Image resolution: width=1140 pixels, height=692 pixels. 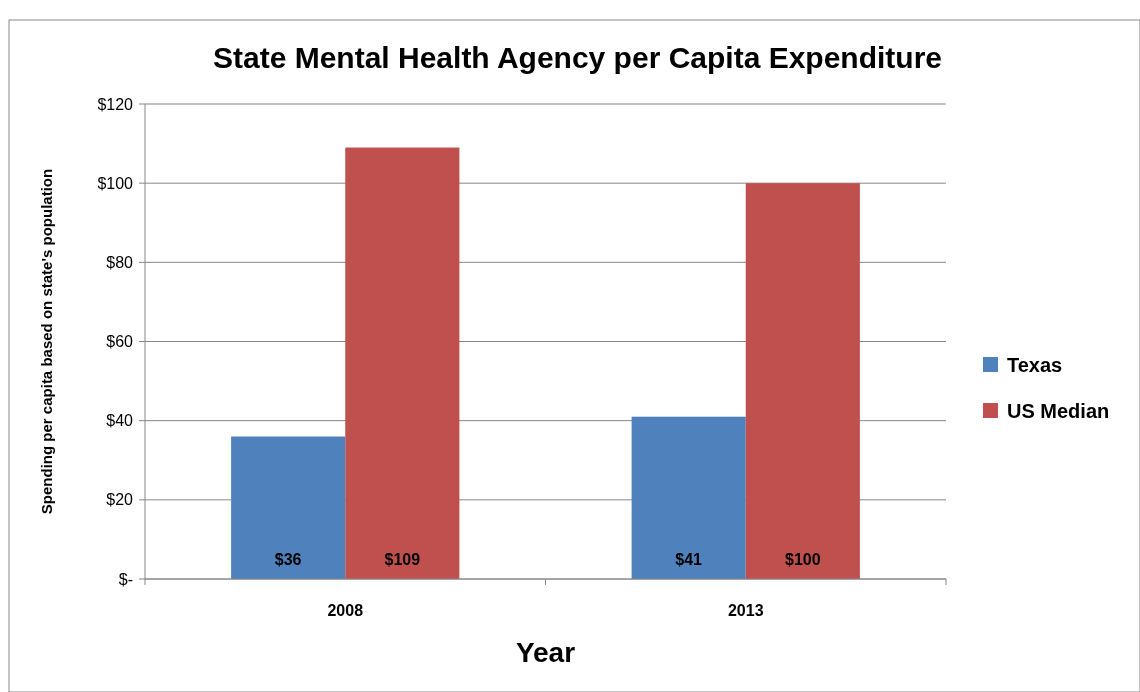 I want to click on x-axis-title: Year, so click(x=545, y=652).